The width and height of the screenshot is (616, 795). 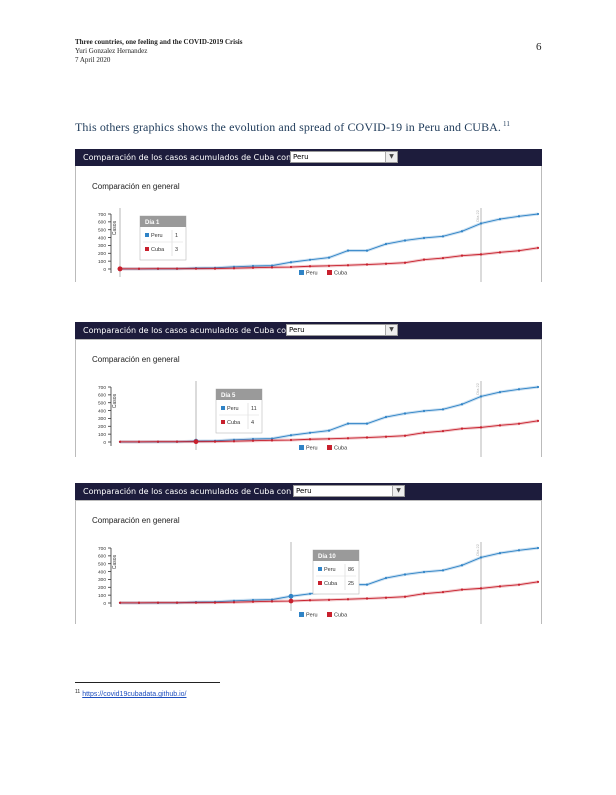 I want to click on tooltip-cuba-label: Cuba, so click(x=234, y=423).